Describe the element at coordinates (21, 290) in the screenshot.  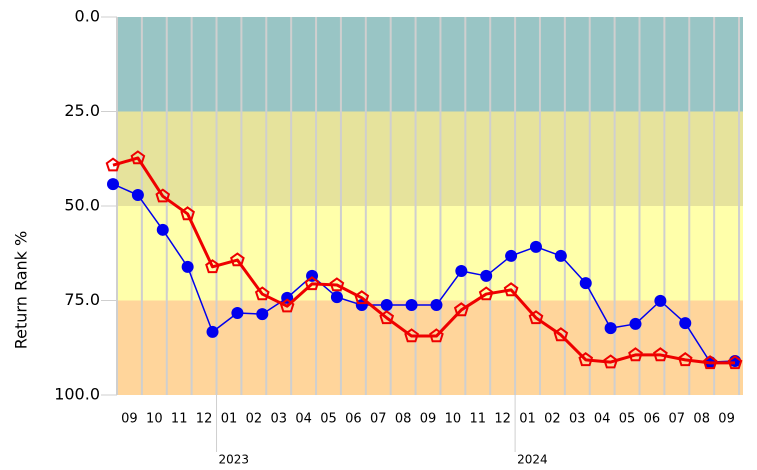
I see `y-axis-label: Return Rank %` at that location.